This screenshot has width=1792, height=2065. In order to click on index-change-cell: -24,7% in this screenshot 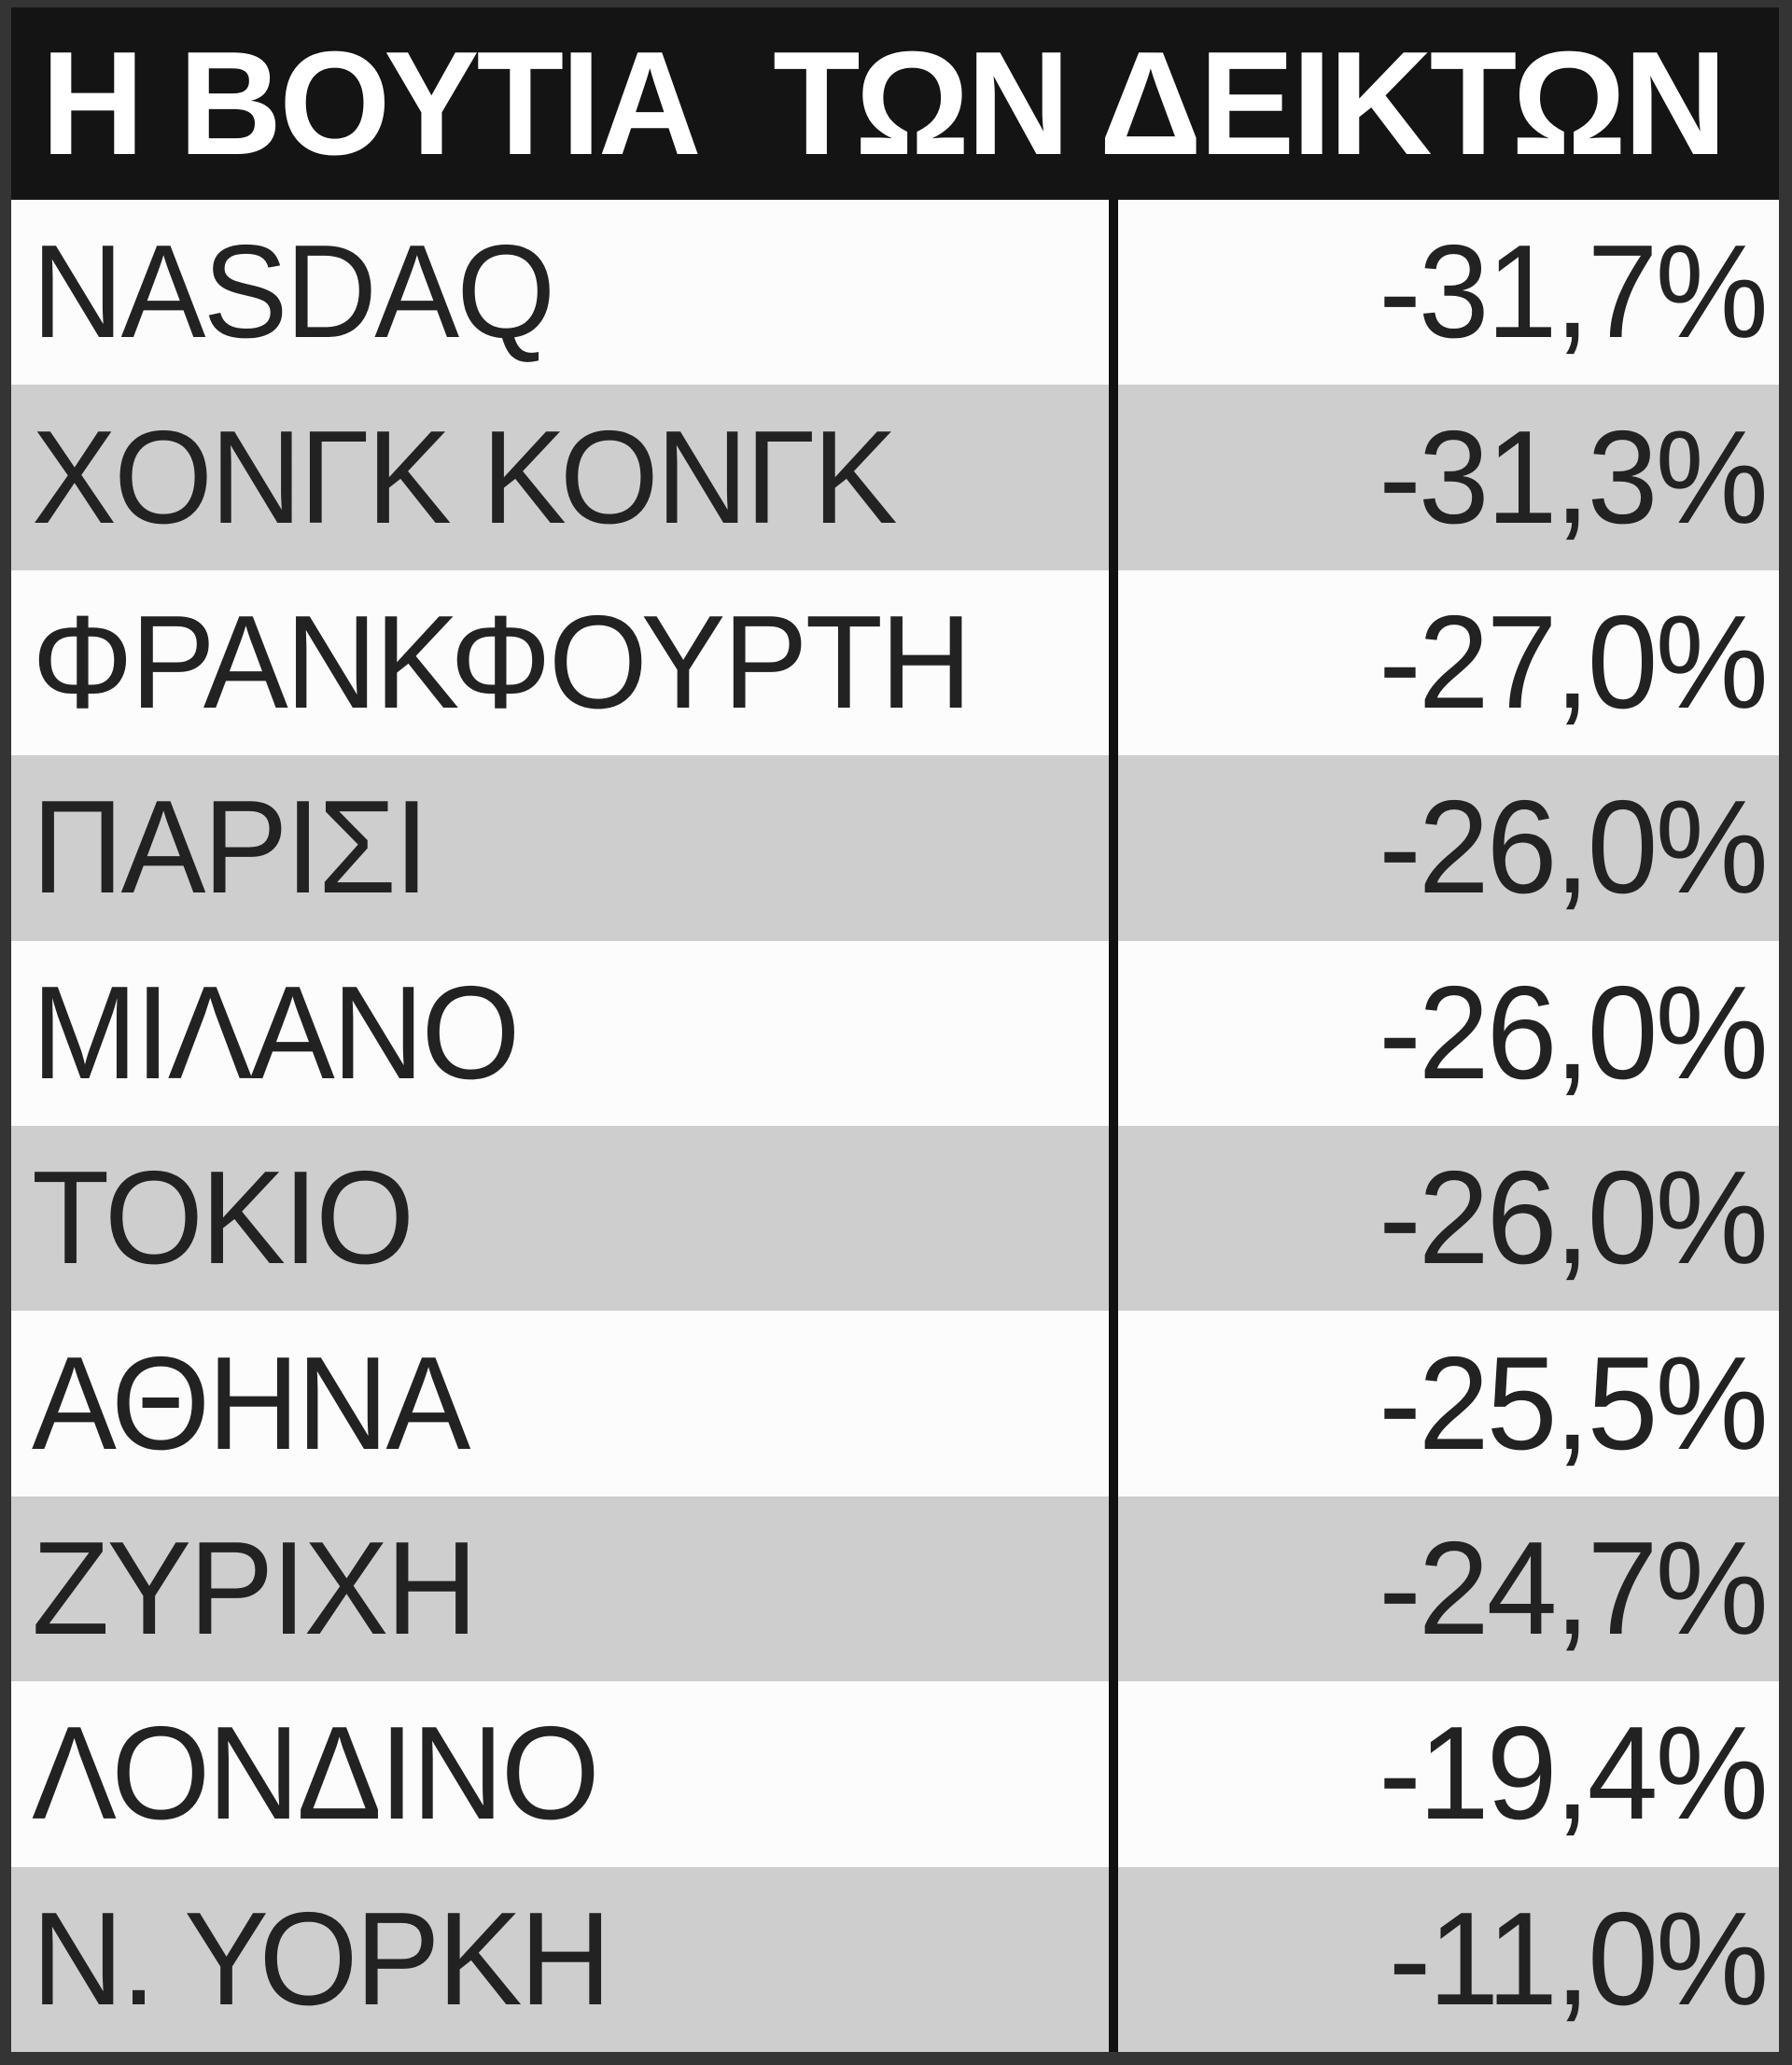, I will do `click(1448, 1588)`.